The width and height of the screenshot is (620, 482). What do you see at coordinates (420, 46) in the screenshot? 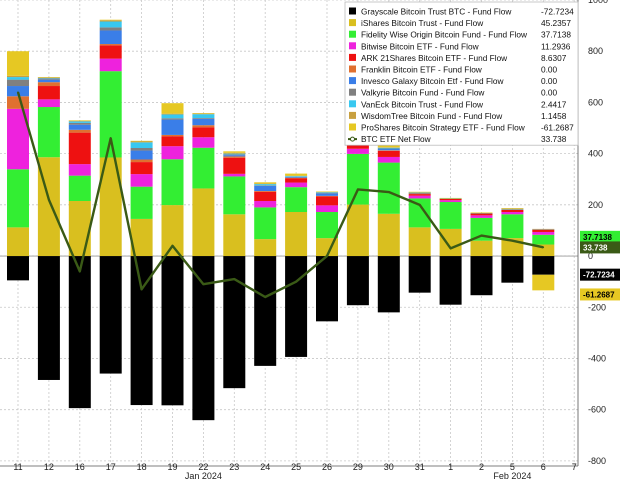
I see `legend-label: Bitwise Bitcoin ETF - Fund Flow` at bounding box center [420, 46].